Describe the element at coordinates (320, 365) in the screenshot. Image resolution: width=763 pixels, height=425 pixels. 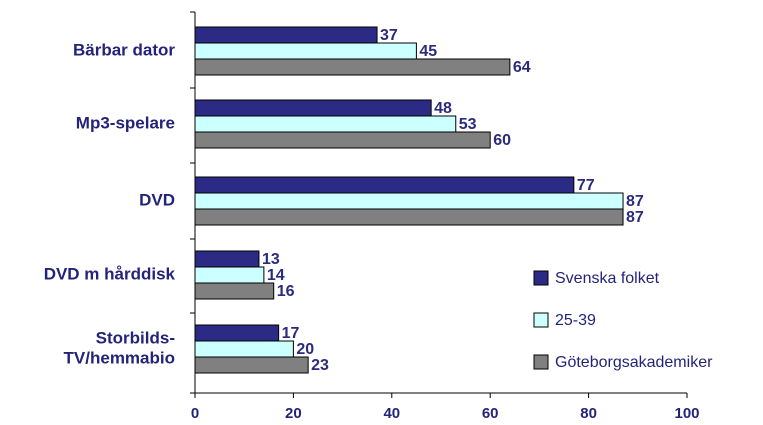
I see `data-label: 23` at that location.